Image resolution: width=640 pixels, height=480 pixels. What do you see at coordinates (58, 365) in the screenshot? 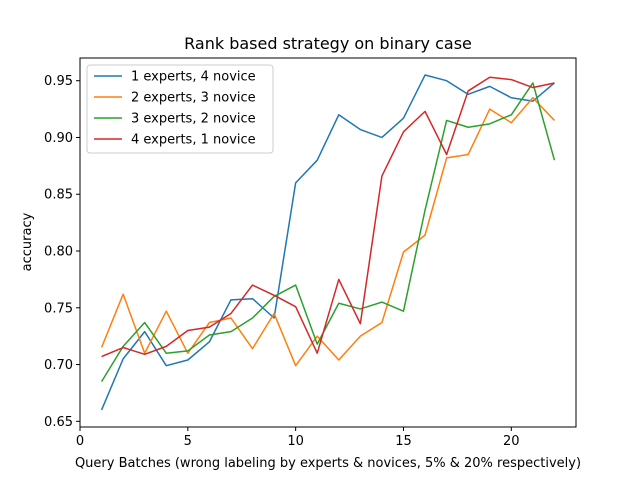
I see `y-tick-label: 0.70` at bounding box center [58, 365].